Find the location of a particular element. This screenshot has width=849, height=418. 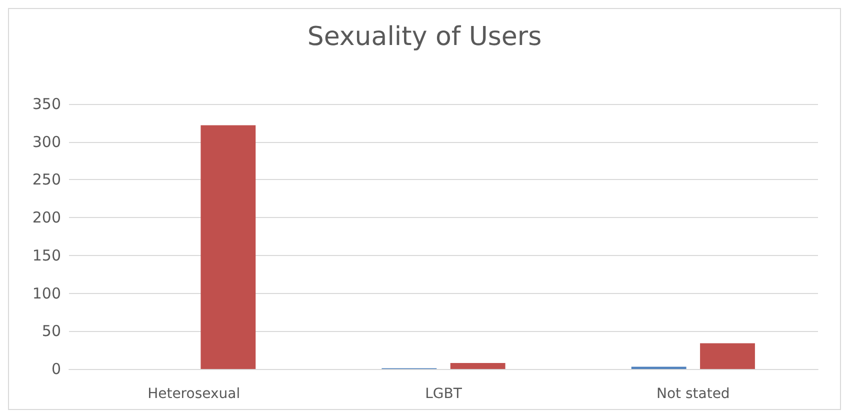

y-tick-label: 200 is located at coordinates (46, 217).